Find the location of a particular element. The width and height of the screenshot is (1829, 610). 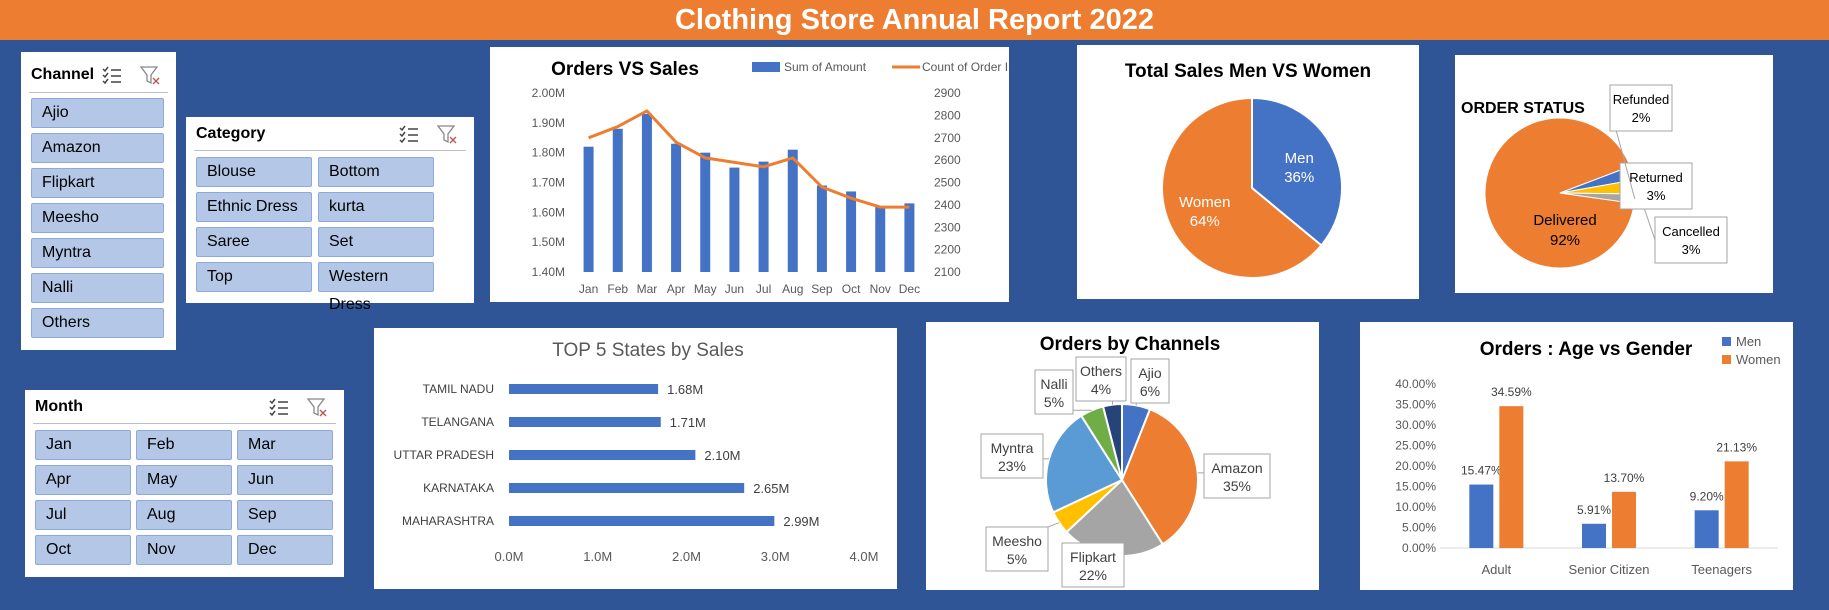

x-tick-label: Feb is located at coordinates (617, 289).